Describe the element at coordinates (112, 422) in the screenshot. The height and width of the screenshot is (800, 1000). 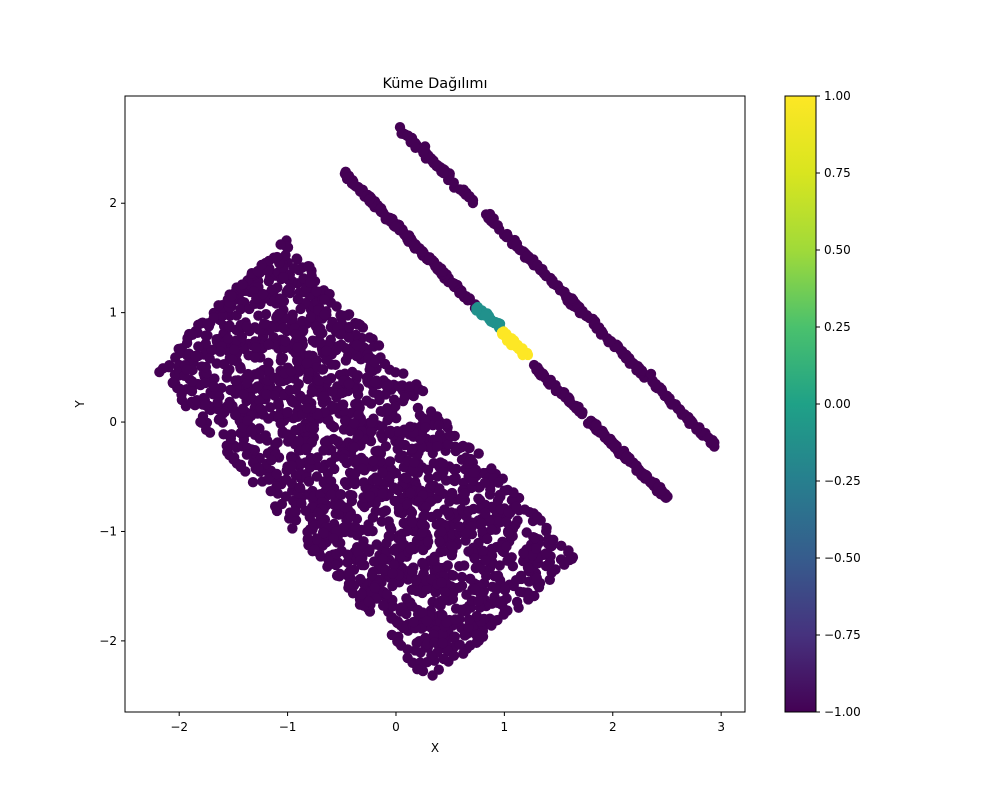
I see `y-axis: −2 −1 0 1 2` at that location.